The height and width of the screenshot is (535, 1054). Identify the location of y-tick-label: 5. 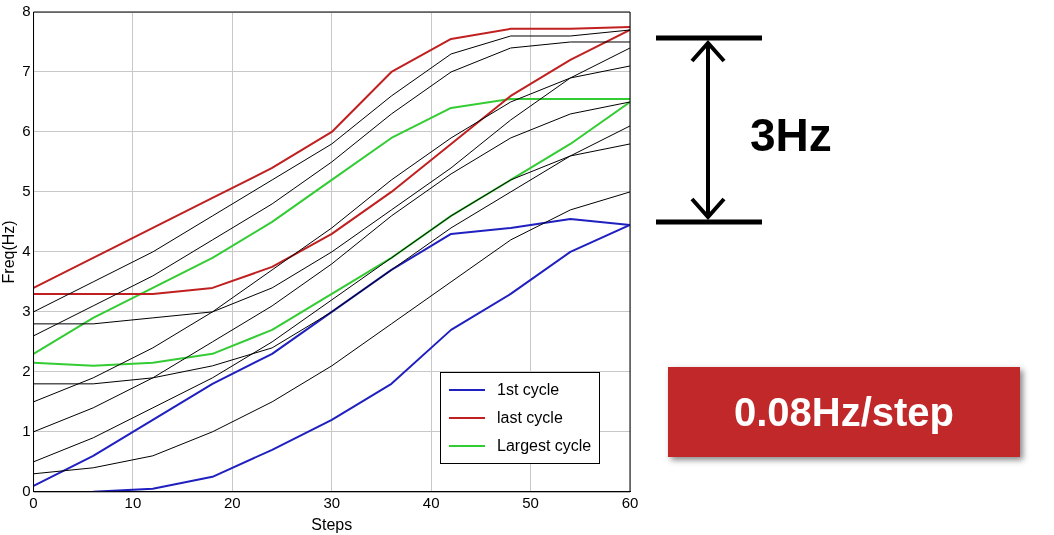
(26, 191).